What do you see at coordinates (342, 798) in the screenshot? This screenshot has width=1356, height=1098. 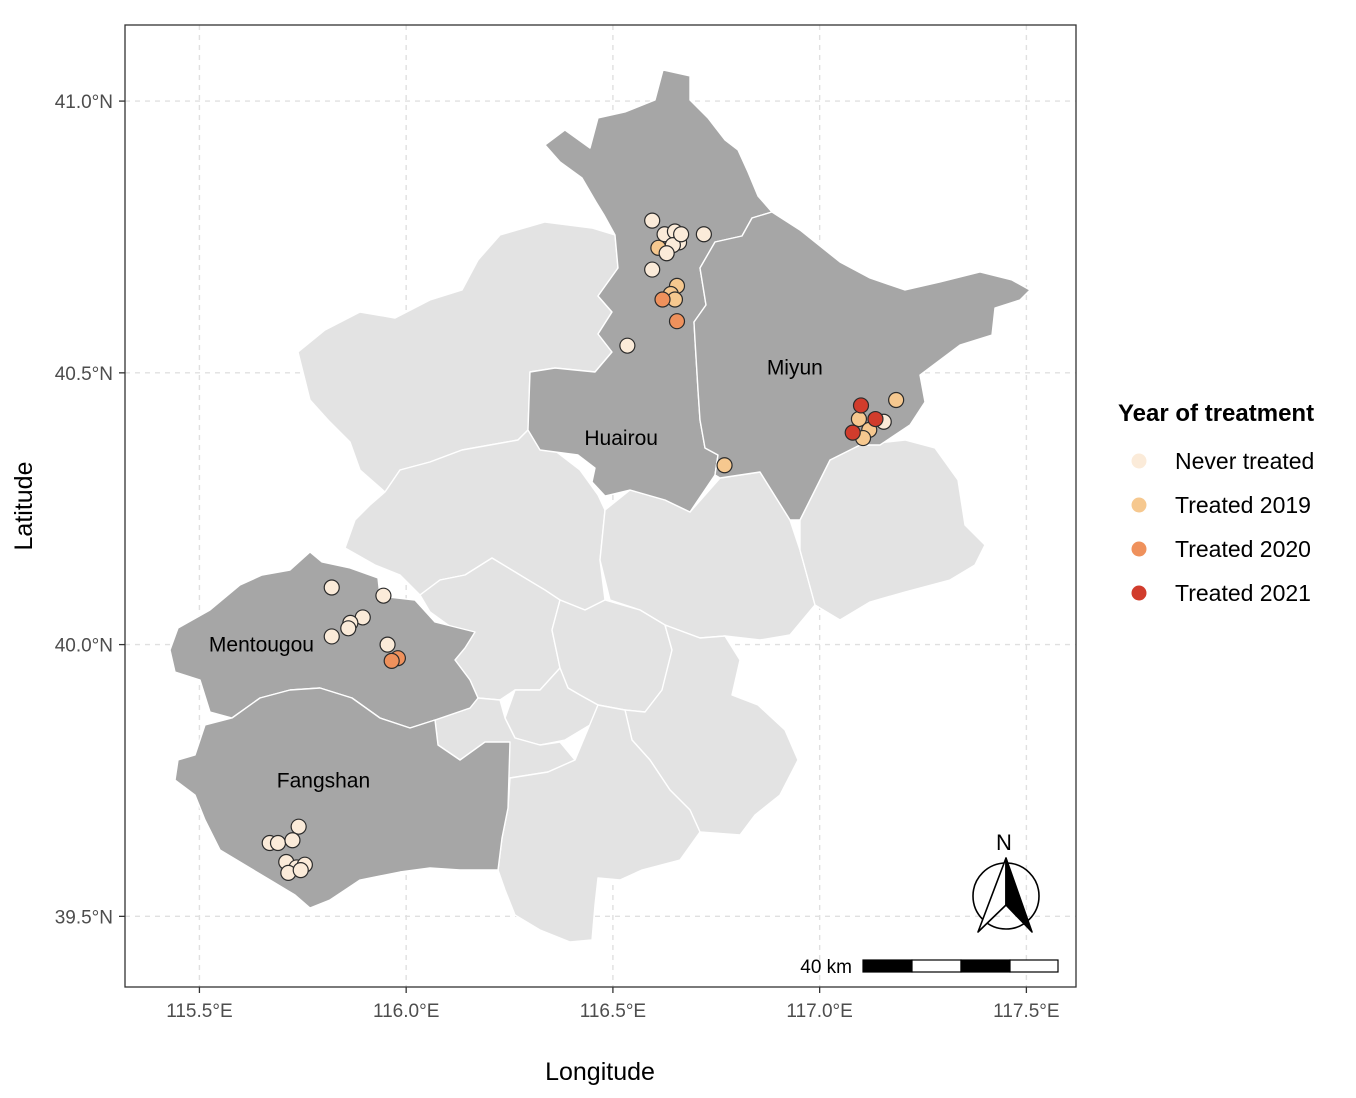 I see `district-fangshan` at bounding box center [342, 798].